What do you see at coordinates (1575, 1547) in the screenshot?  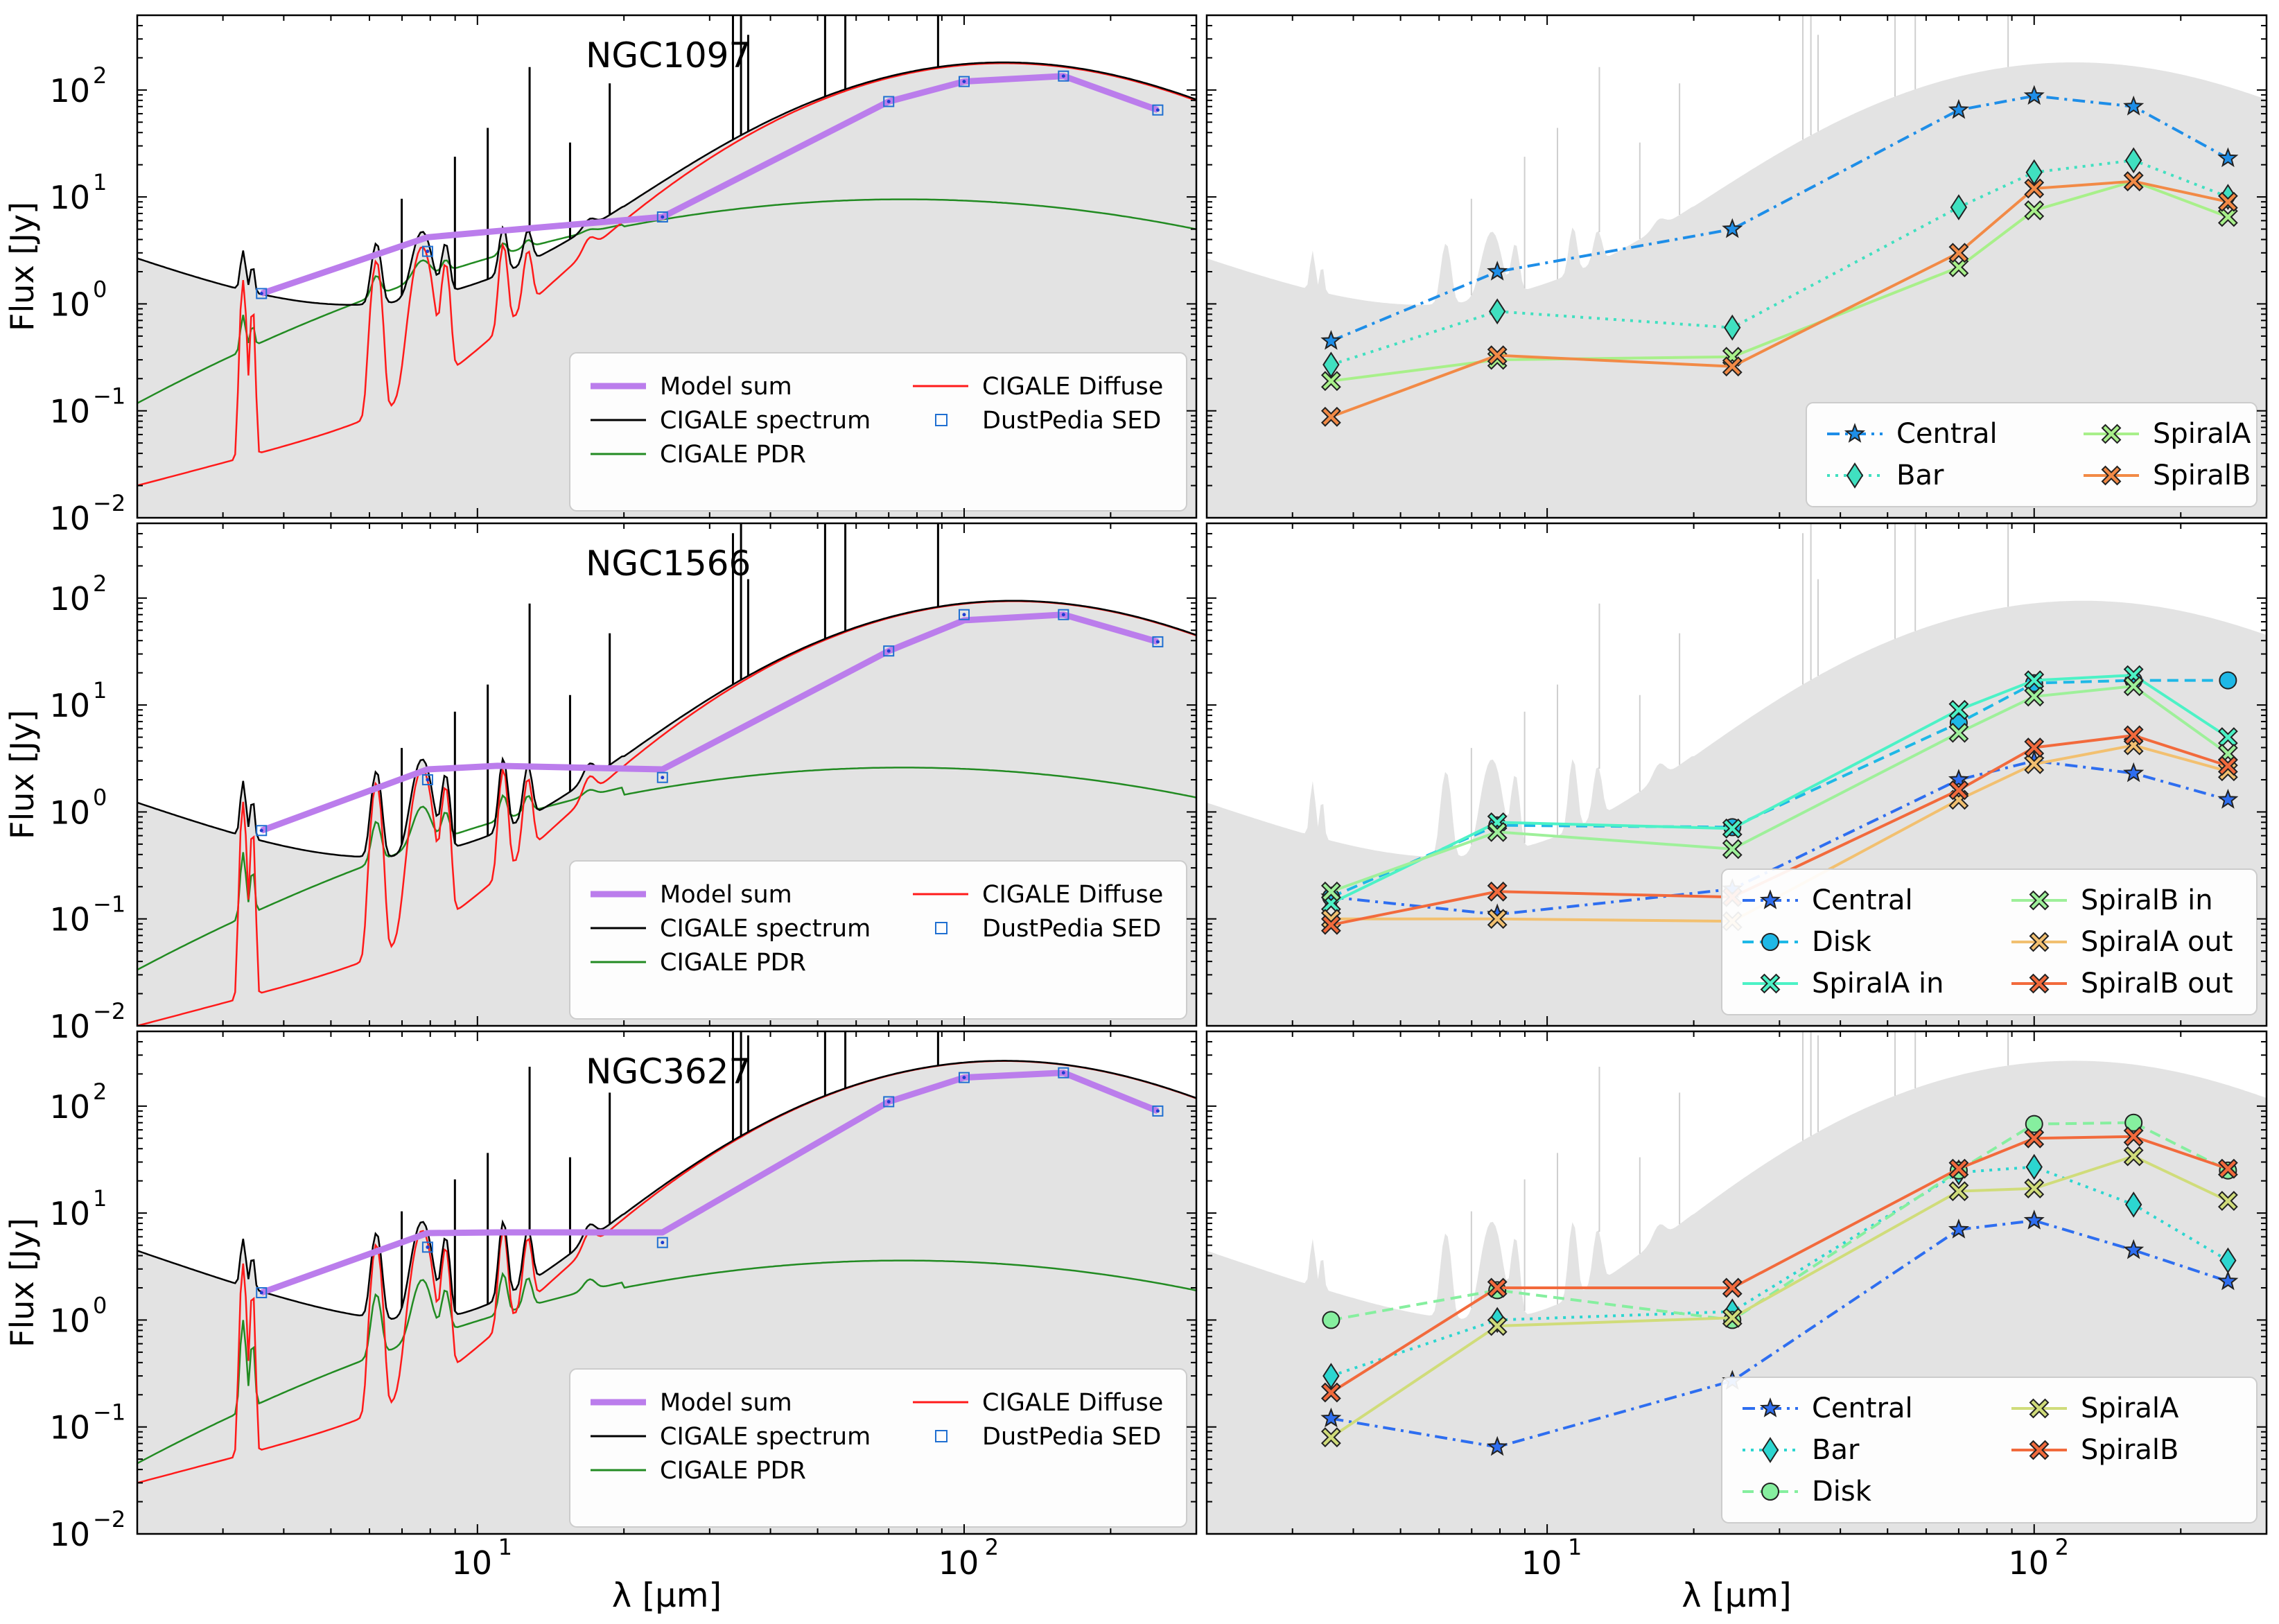 I see `x-tick-exponent: 1` at bounding box center [1575, 1547].